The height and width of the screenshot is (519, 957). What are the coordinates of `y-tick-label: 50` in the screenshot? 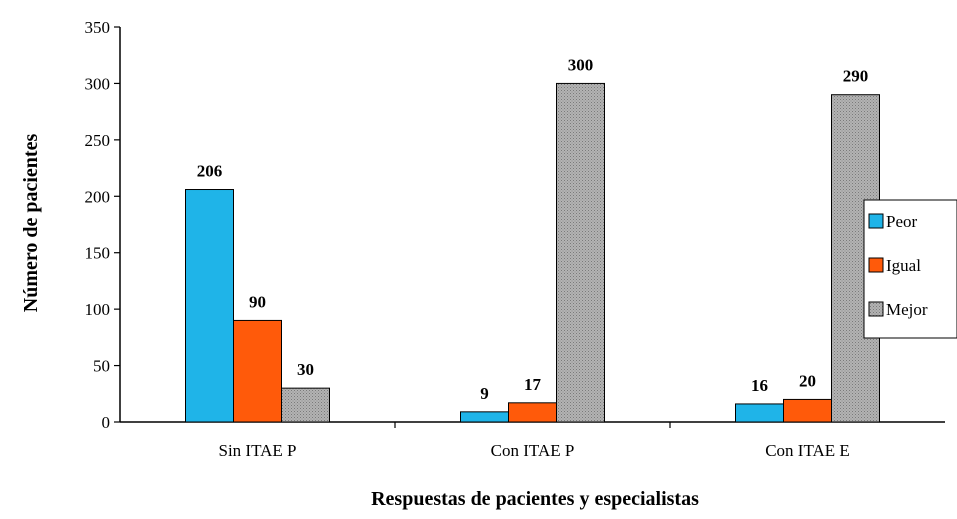 It's located at (101, 366).